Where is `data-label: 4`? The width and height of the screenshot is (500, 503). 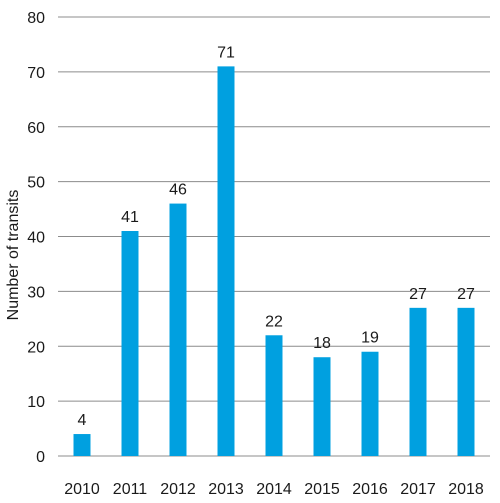
data-label: 4 is located at coordinates (82, 420).